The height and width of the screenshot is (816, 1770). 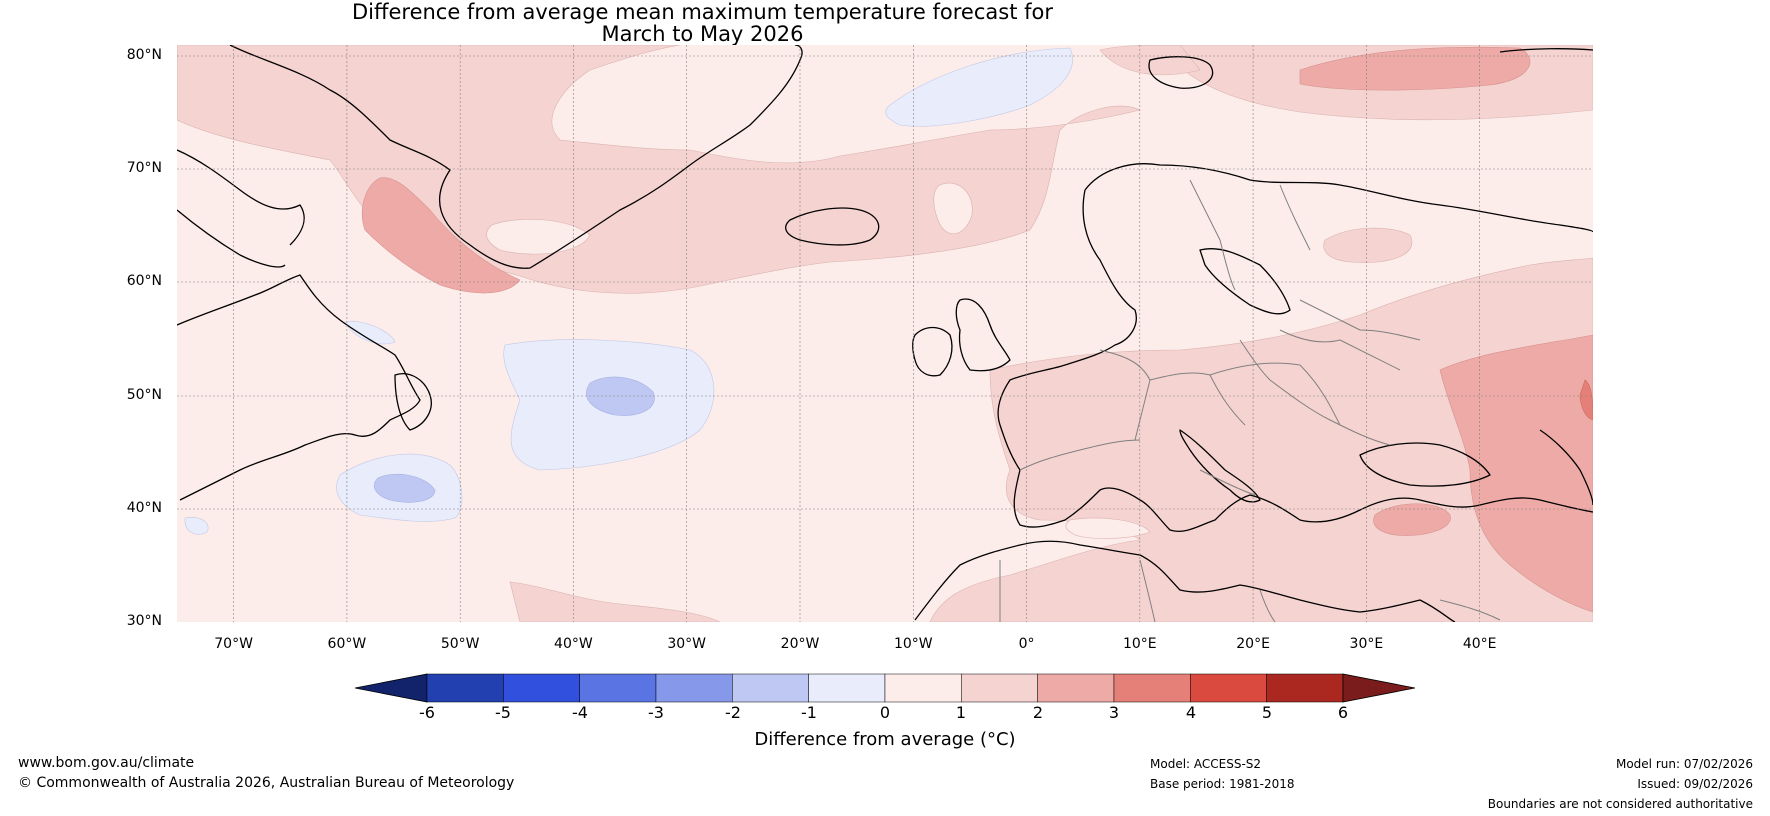 I want to click on colorbar-tick: 0, so click(x=885, y=712).